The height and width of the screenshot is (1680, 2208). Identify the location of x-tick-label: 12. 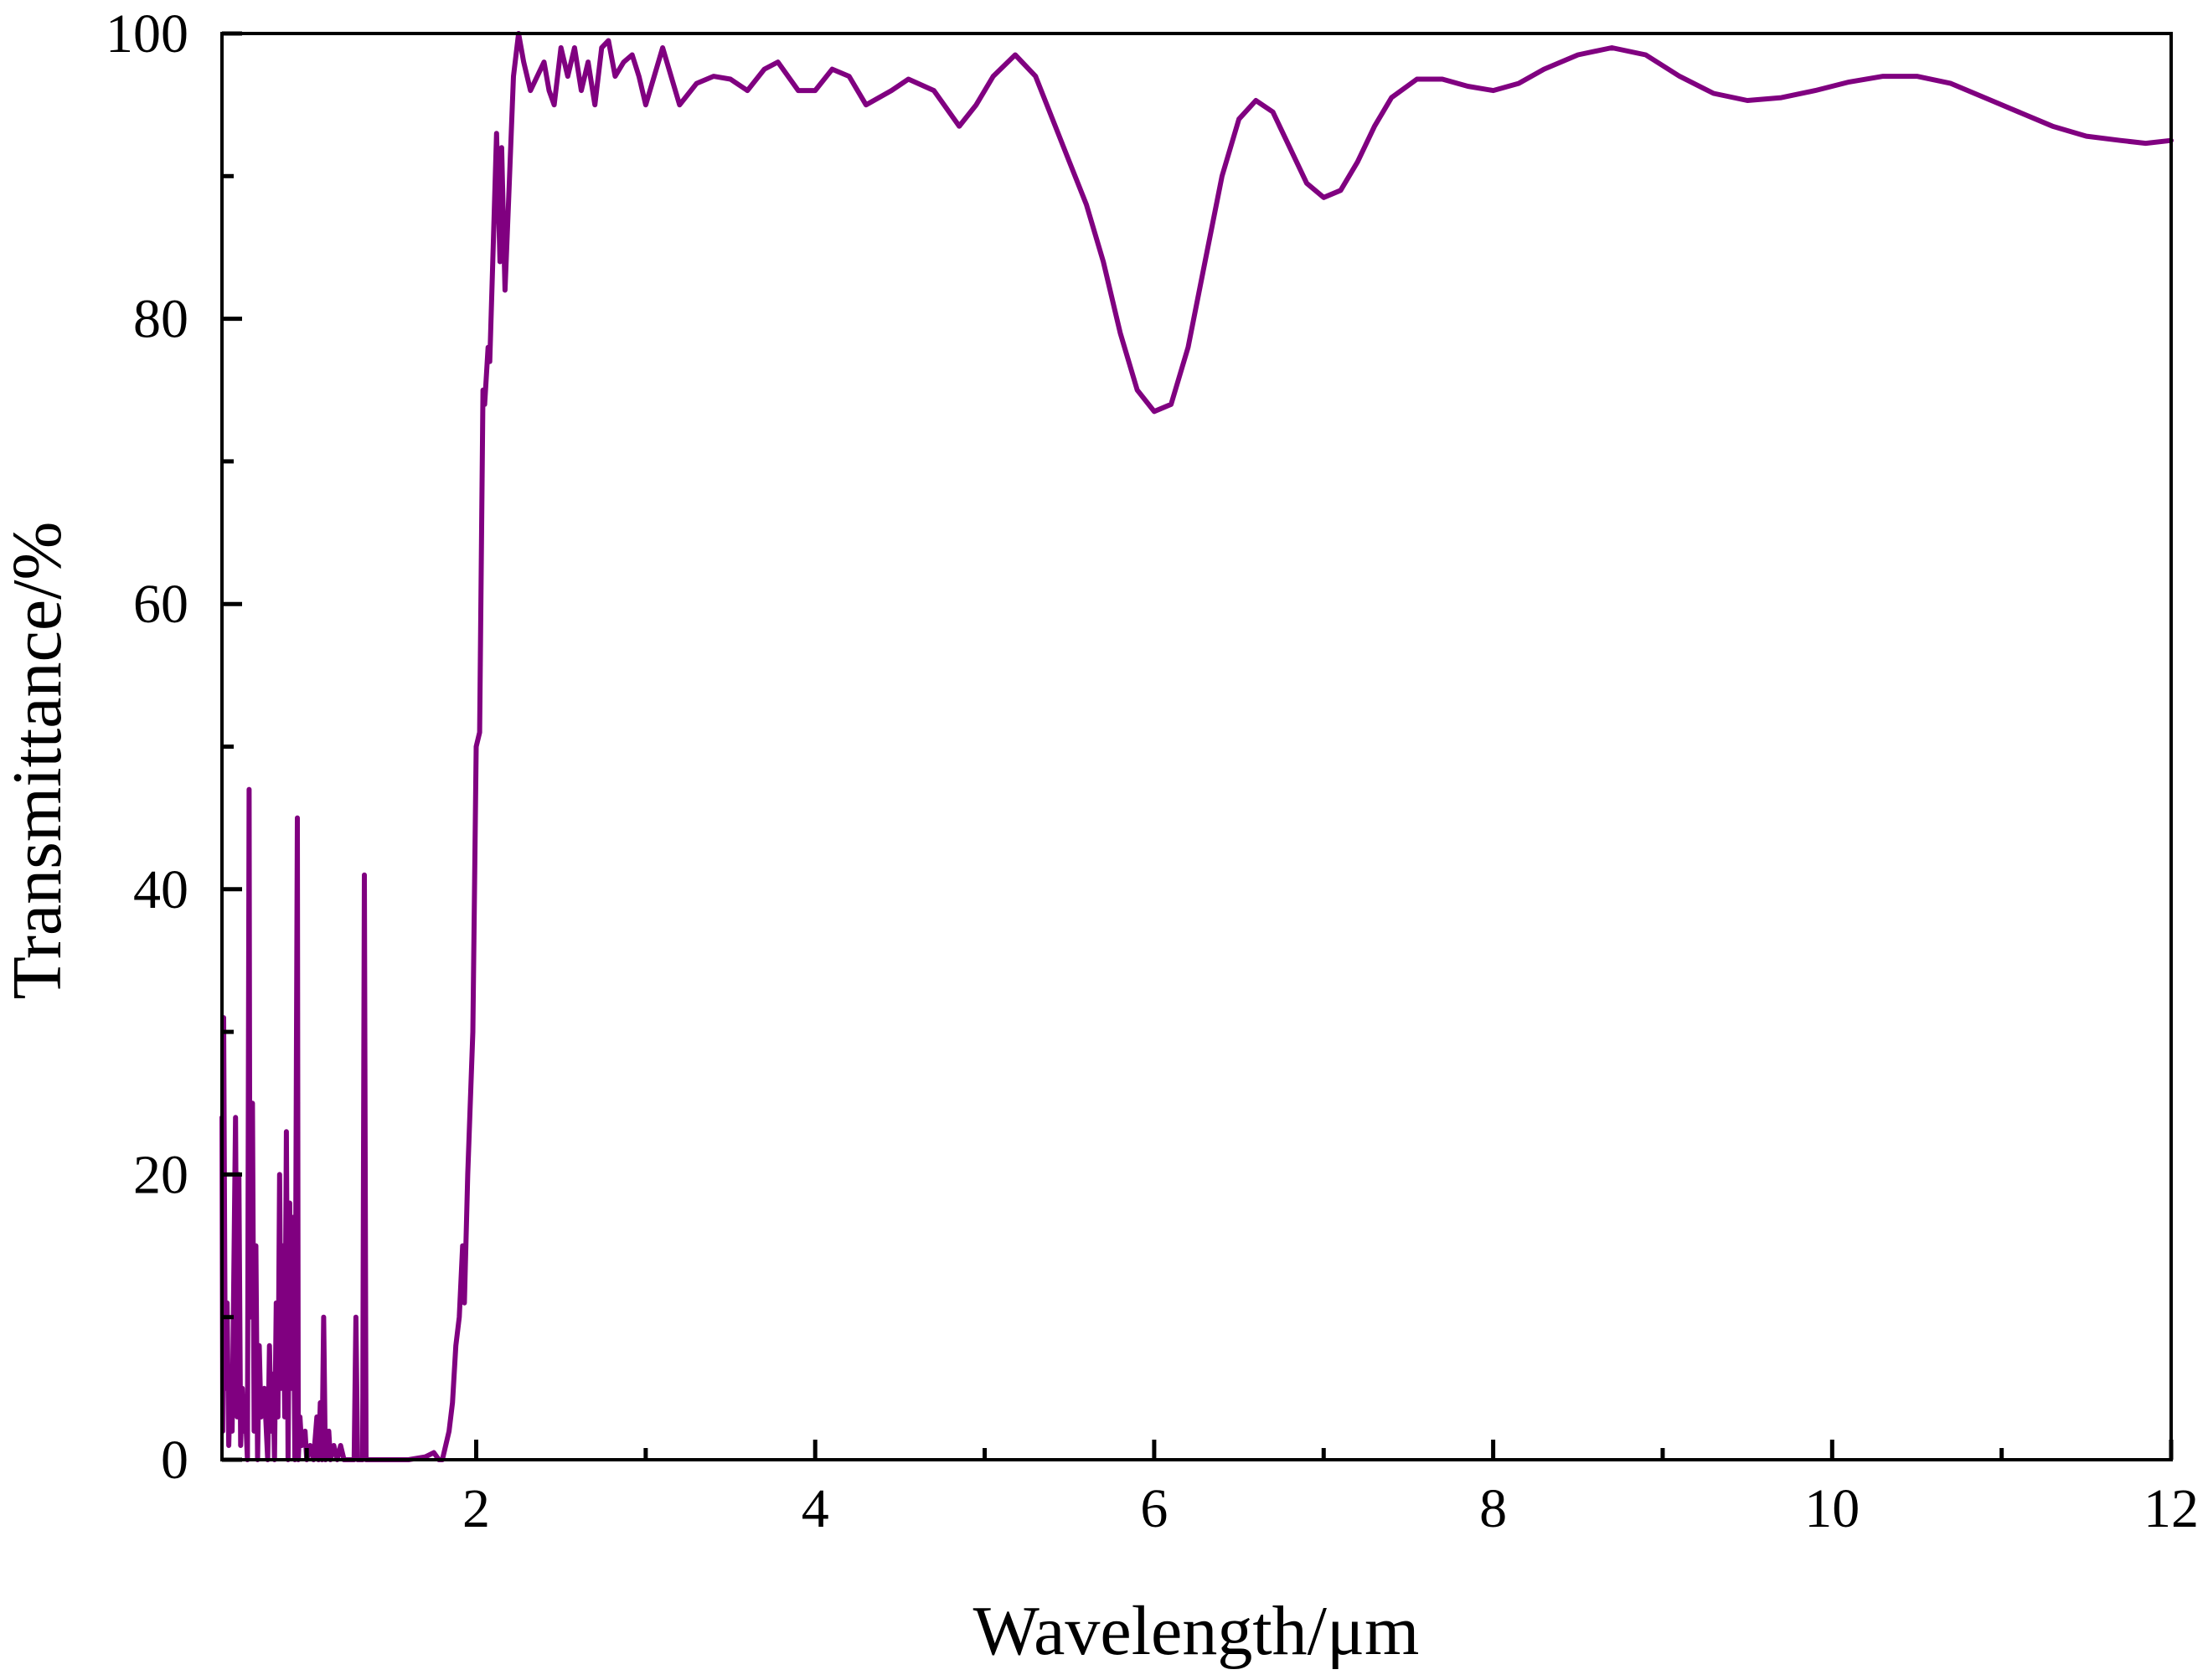
(2171, 1508).